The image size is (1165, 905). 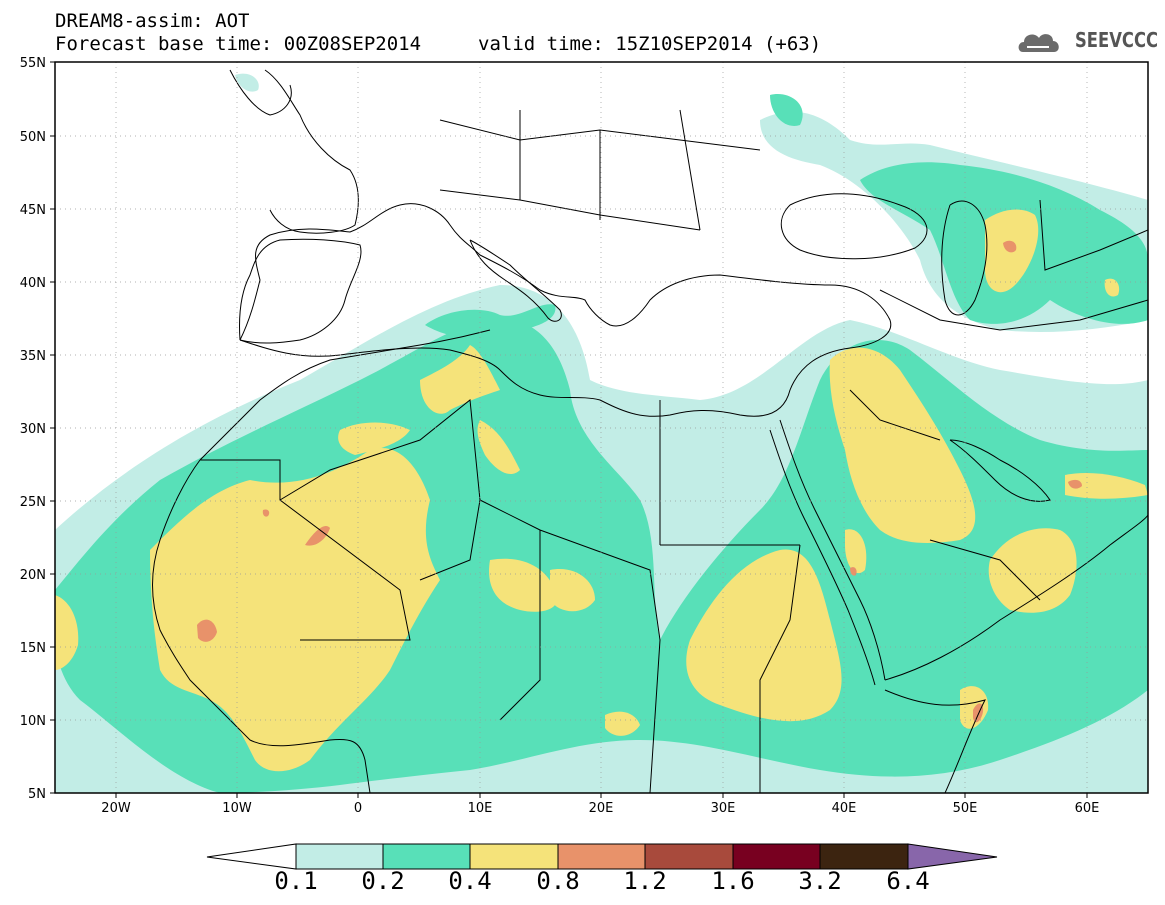 I want to click on lat-label: 45N, so click(x=33, y=210).